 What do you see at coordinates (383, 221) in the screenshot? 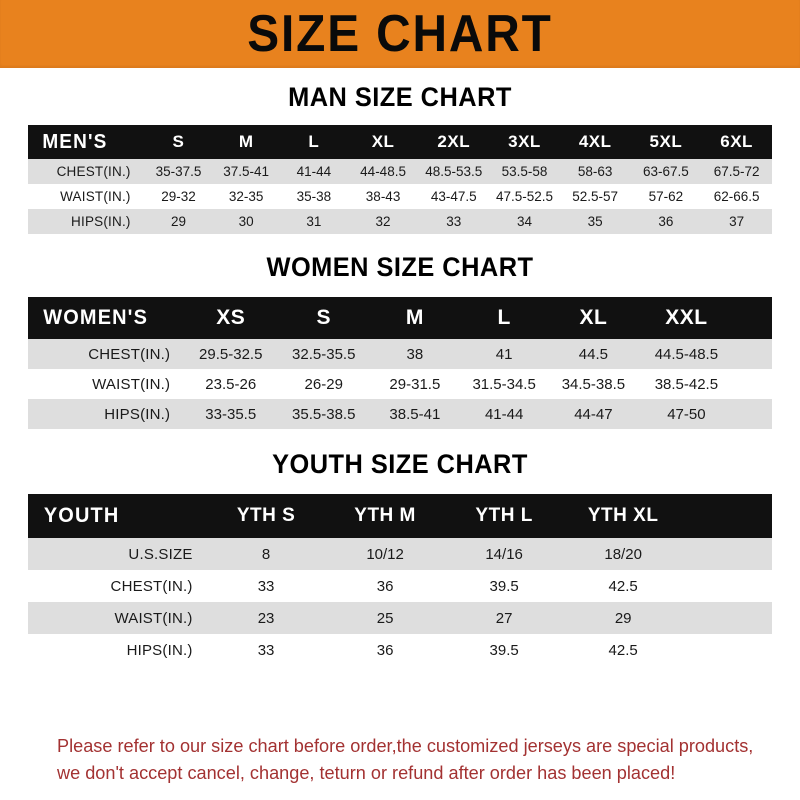
I see `men-hips-xl: 32` at bounding box center [383, 221].